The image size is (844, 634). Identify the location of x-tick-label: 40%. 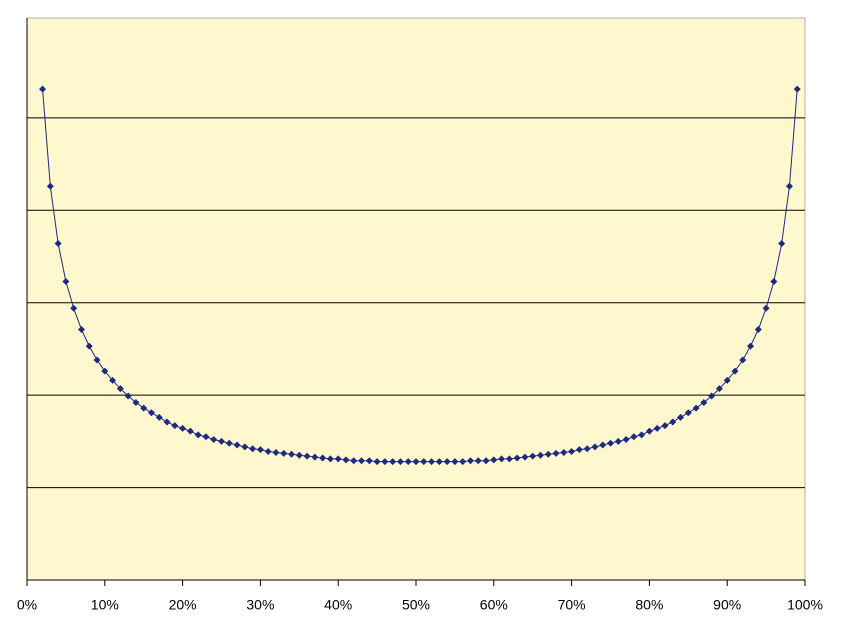
(338, 605).